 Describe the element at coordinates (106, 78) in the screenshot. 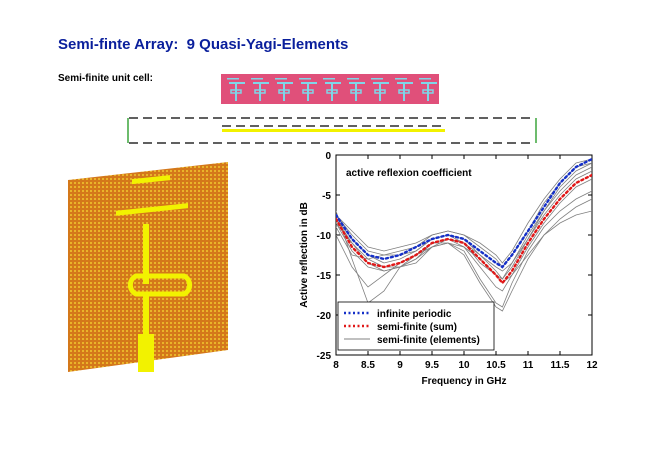

I see `unit-cell-label: Semi-finite unit cell:` at that location.